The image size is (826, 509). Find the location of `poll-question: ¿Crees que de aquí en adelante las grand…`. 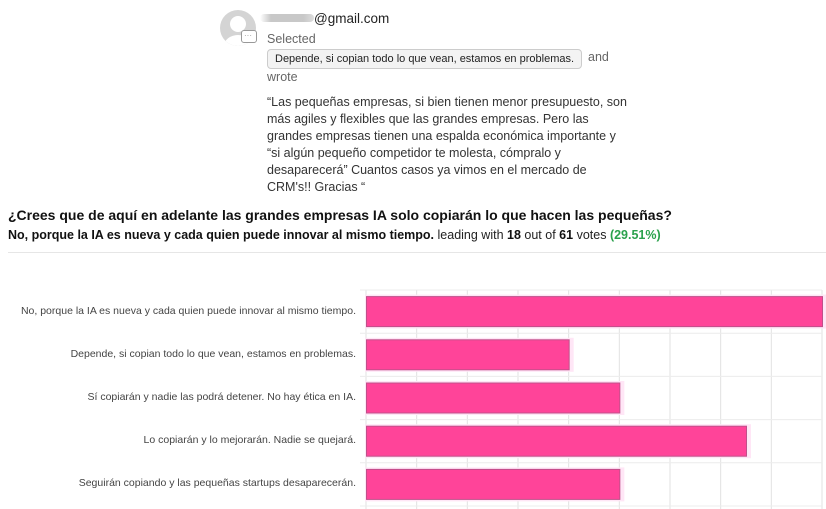

poll-question: ¿Crees que de aquí en adelante las grand… is located at coordinates (340, 215).